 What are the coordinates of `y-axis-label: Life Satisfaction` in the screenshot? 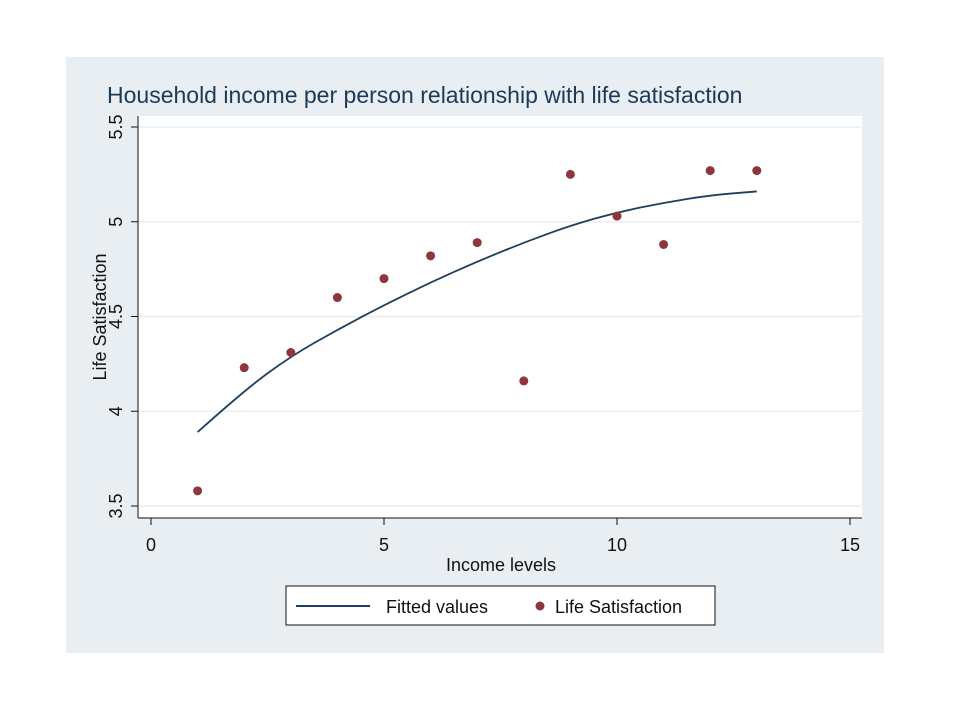 It's located at (100, 316).